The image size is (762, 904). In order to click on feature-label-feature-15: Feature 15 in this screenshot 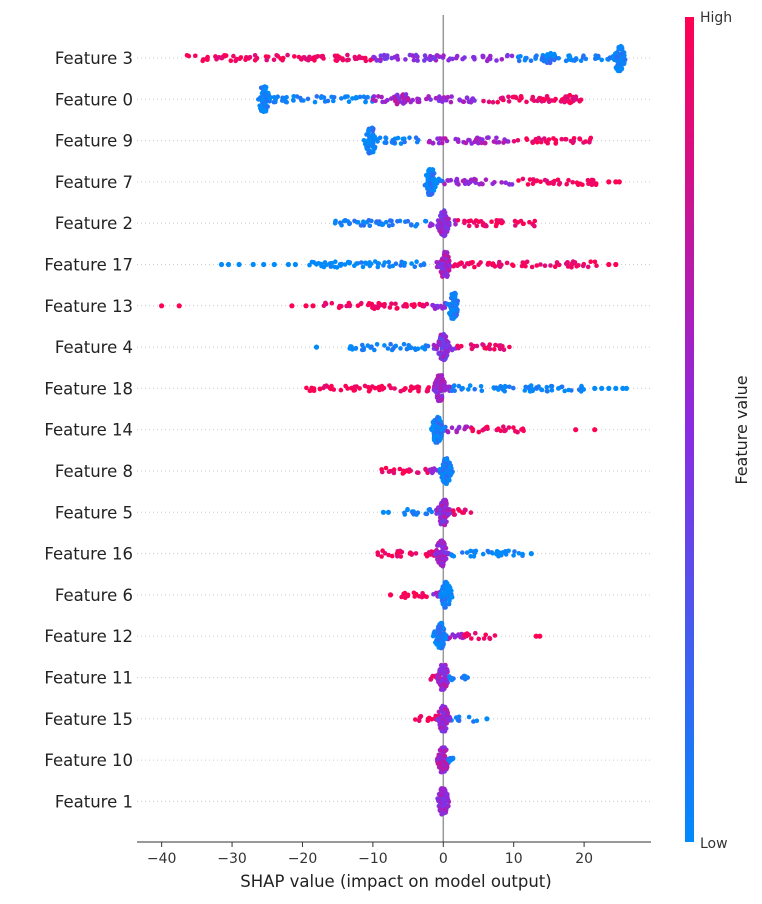, I will do `click(88, 719)`.